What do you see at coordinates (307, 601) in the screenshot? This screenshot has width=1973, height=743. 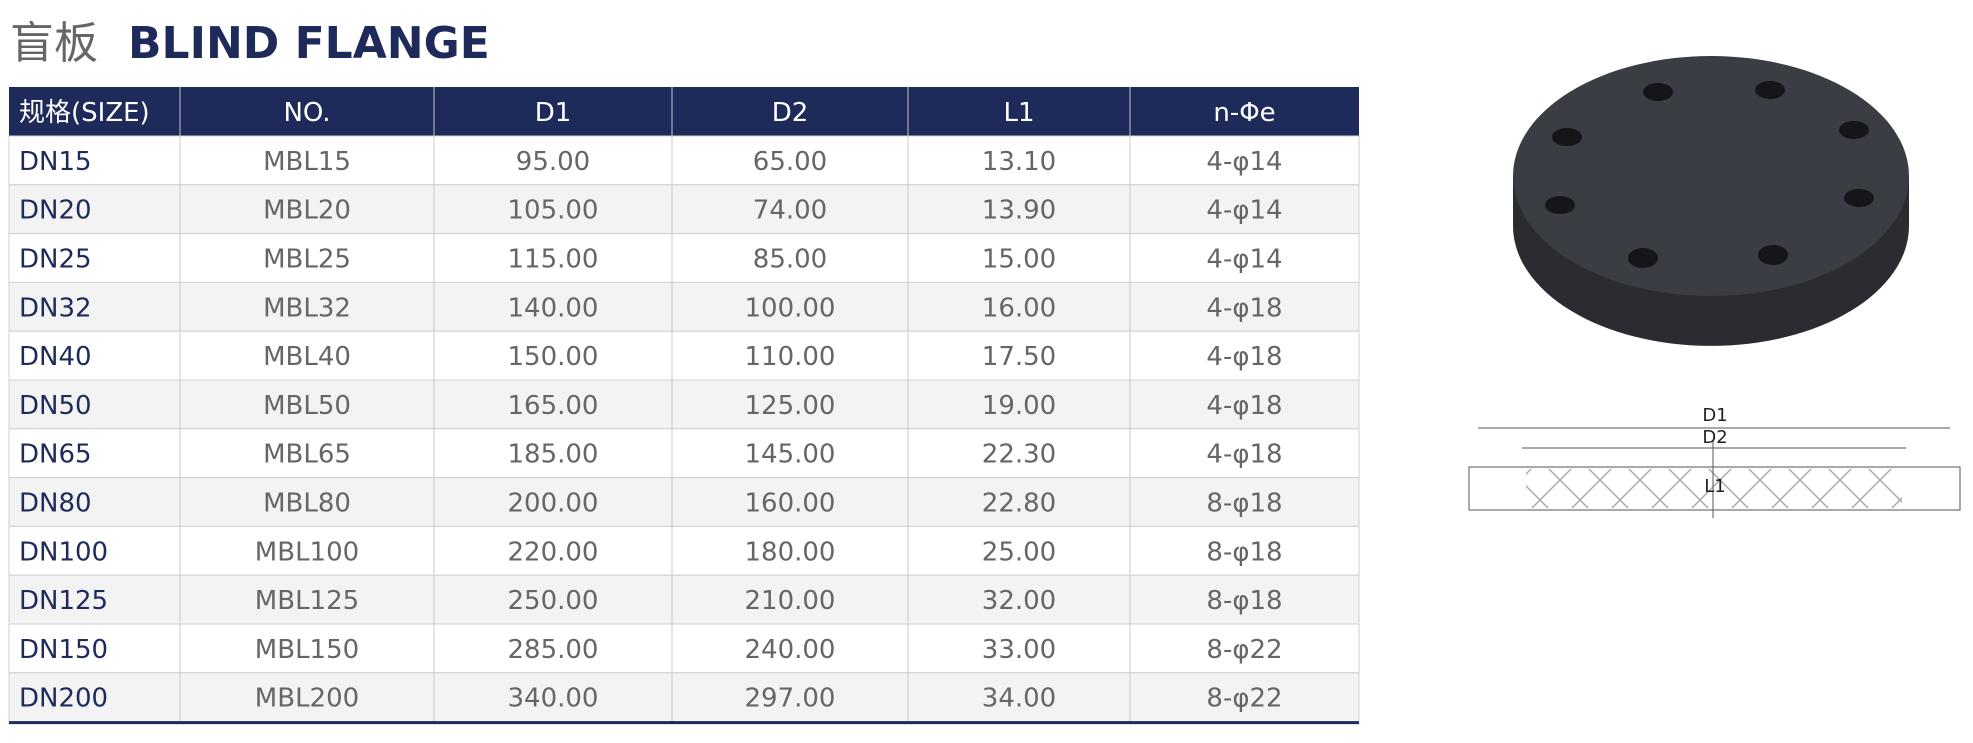 I see `cell: MBL125` at bounding box center [307, 601].